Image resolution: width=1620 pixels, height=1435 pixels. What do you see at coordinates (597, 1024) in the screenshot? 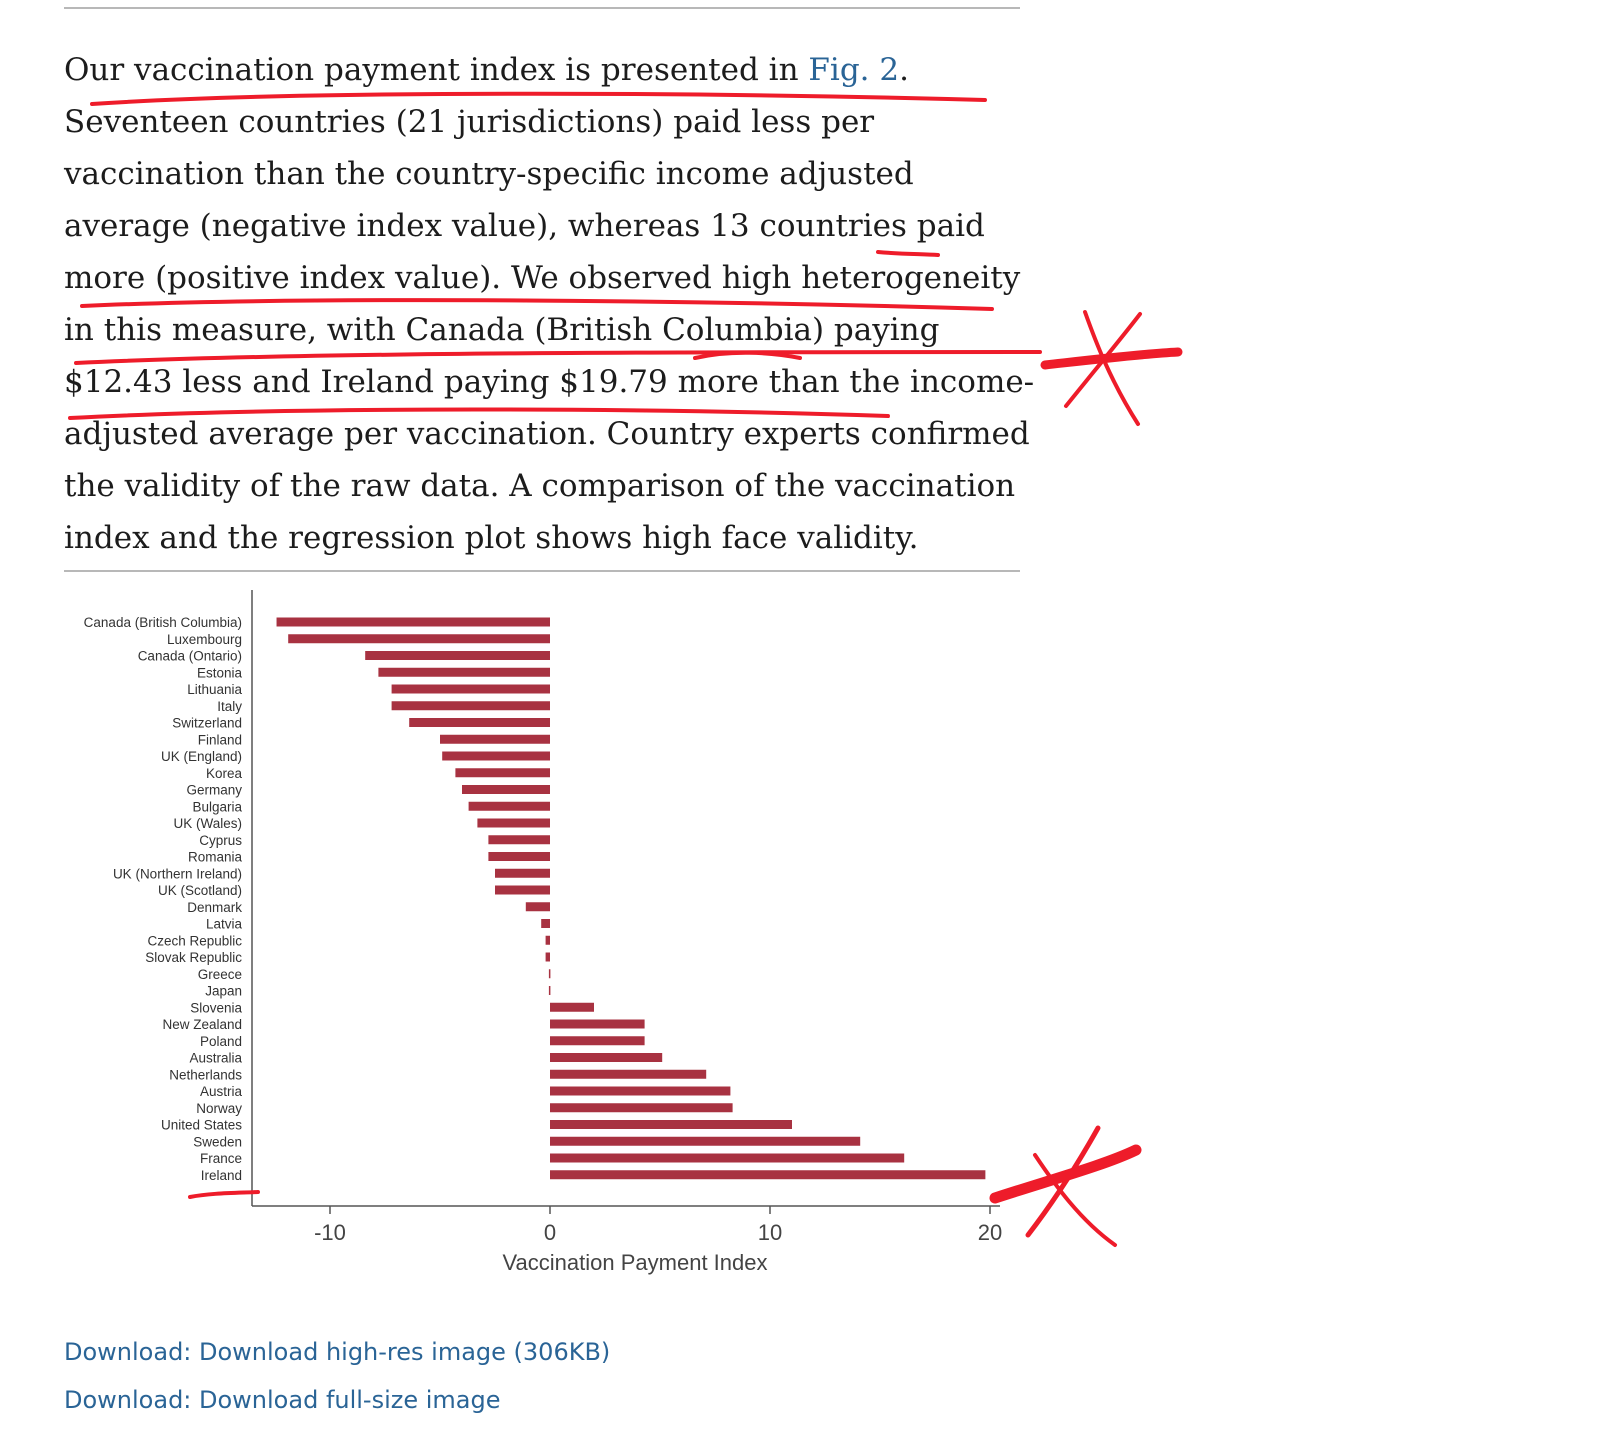
I see `bar-new-zealand` at bounding box center [597, 1024].